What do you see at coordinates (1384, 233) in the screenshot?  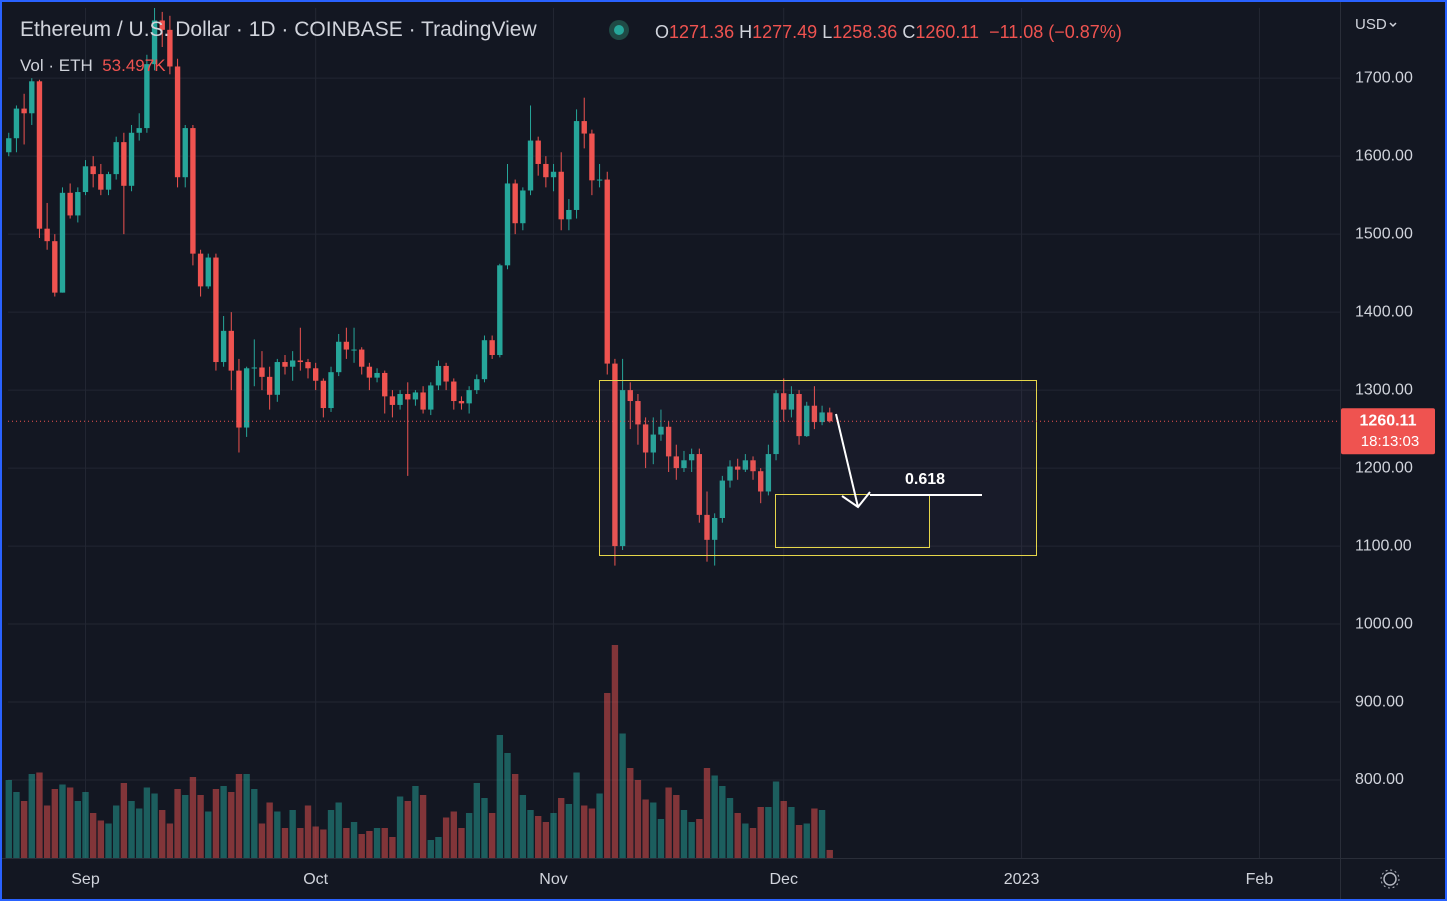 I see `y-tick-label: 1500.00` at bounding box center [1384, 233].